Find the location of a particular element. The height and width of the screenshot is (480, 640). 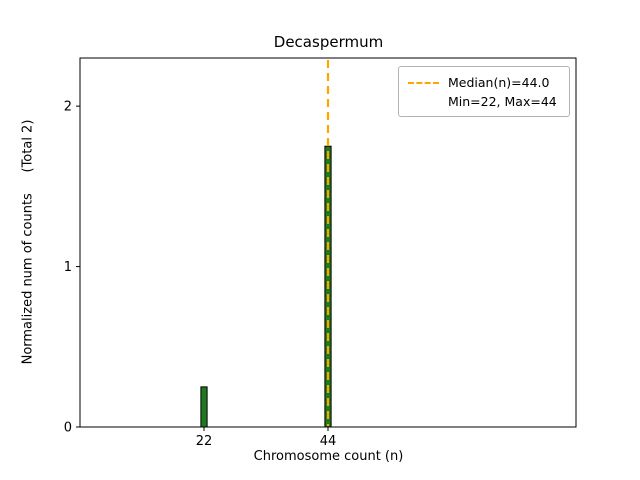

chart-title: Decaspermum is located at coordinates (328, 42).